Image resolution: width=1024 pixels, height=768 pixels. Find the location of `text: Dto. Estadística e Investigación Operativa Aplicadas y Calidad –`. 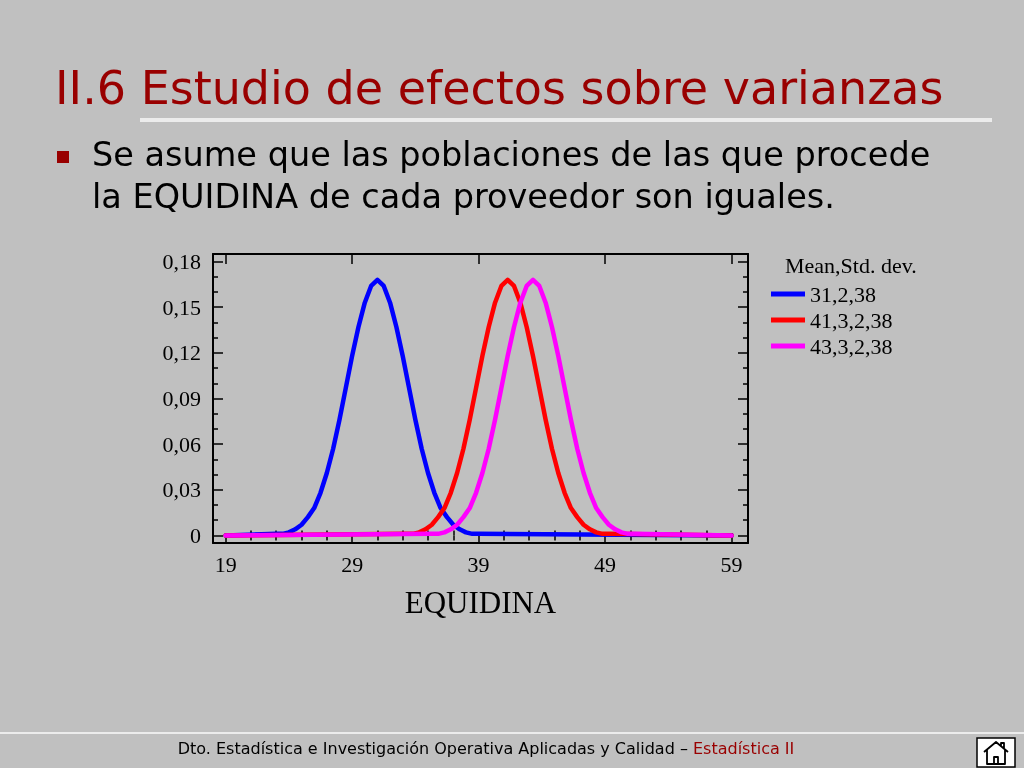

text: Dto. Estadística e Investigación Operativa Aplicadas y Calidad – is located at coordinates (432, 748).